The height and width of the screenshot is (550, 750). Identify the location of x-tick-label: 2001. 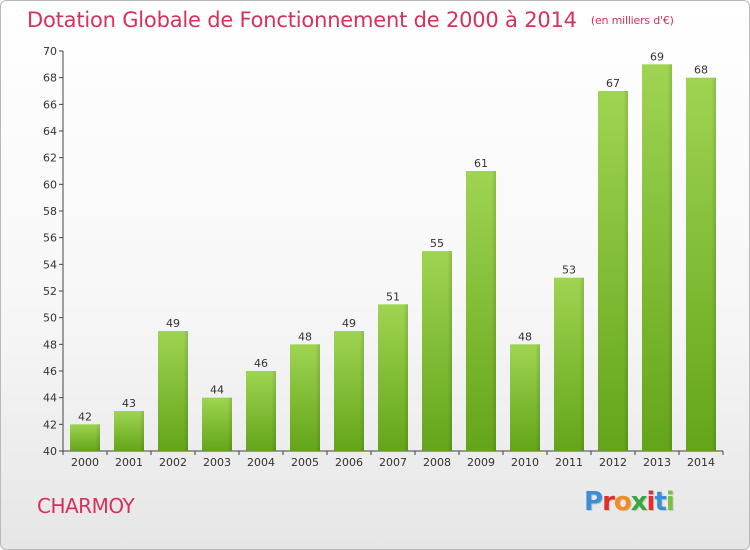
(129, 462).